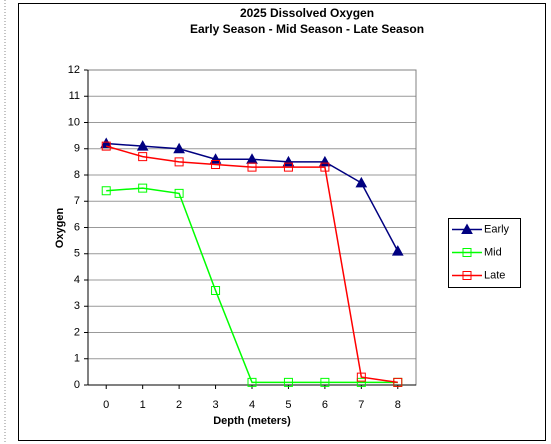  I want to click on y-tick-label: 11, so click(74, 96).